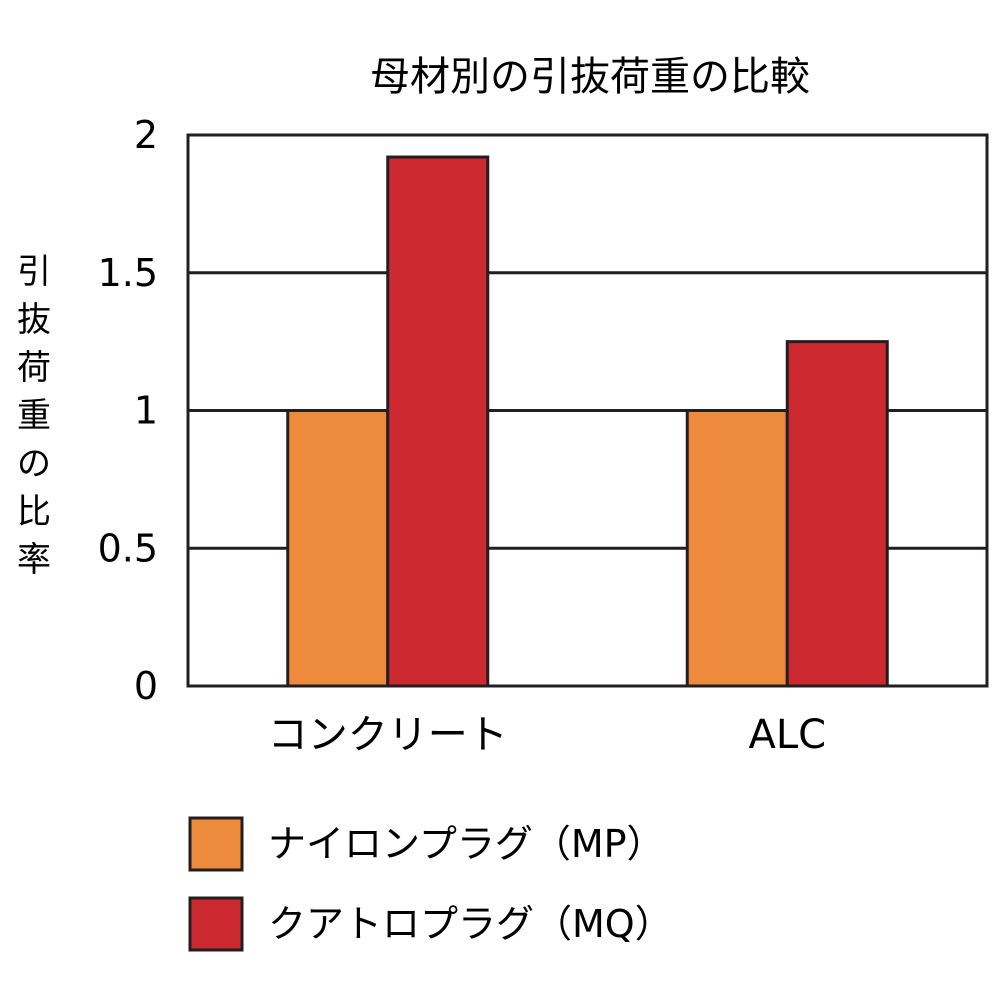 The height and width of the screenshot is (1000, 1000). What do you see at coordinates (128, 410) in the screenshot?
I see `y-axis-ticks: 0 0.5 1 1.5 2` at bounding box center [128, 410].